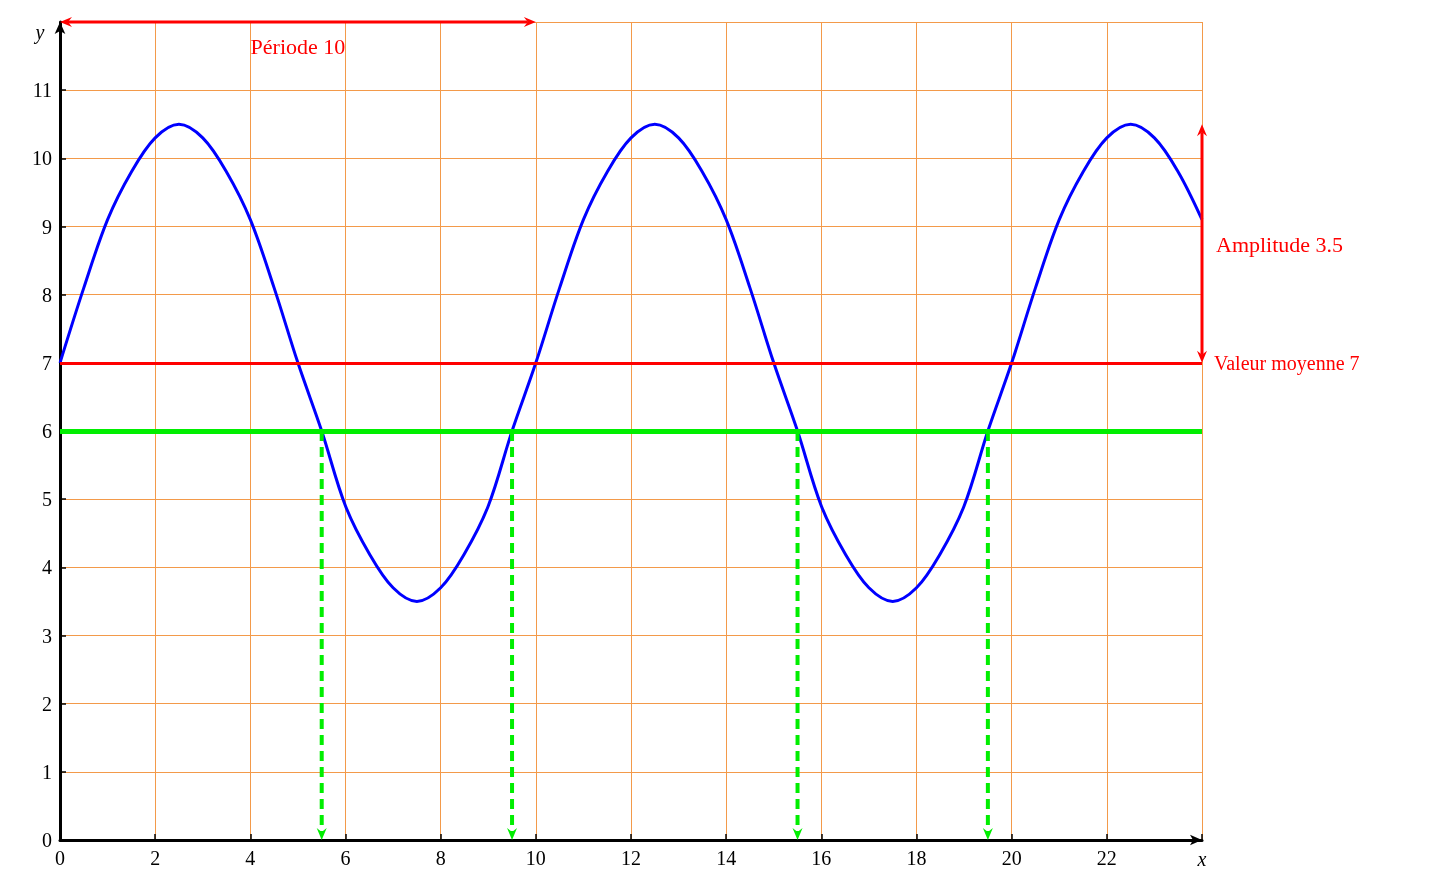  I want to click on y-tick-label: 8, so click(47, 294).